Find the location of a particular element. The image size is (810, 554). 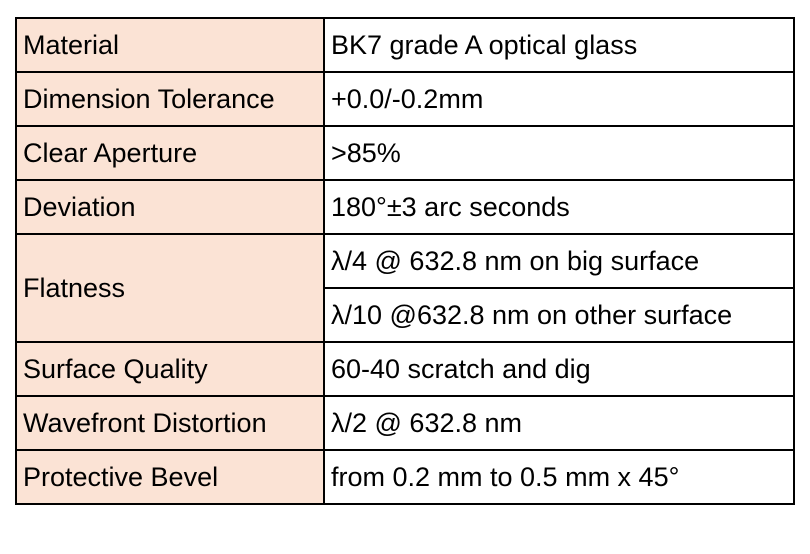

row-label-wavefront-distortion: Wavefront Distortion is located at coordinates (170, 423).